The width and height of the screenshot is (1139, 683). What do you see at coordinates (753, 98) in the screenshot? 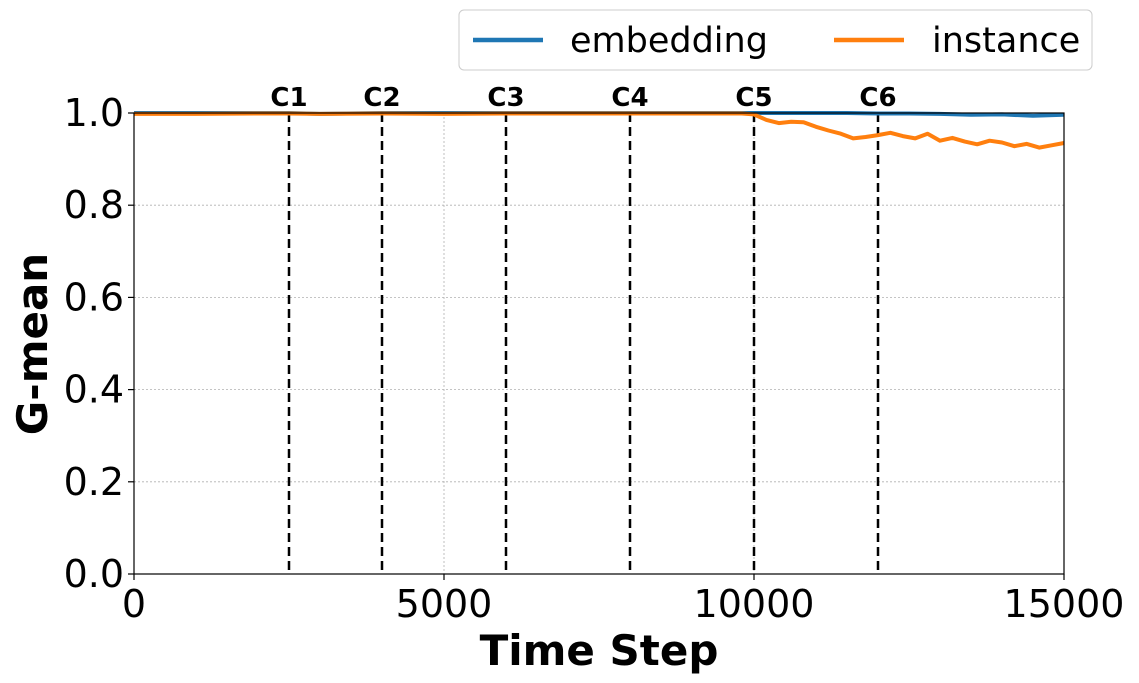
I see `marker-label-c5: C5` at bounding box center [753, 98].